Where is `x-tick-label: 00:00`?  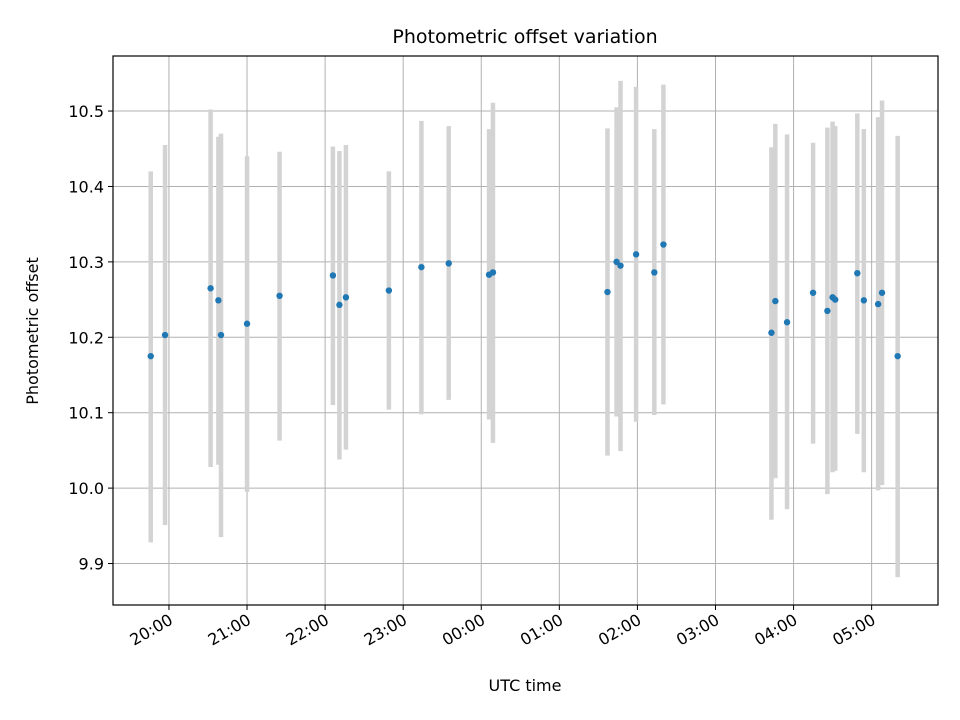 x-tick-label: 00:00 is located at coordinates (463, 630).